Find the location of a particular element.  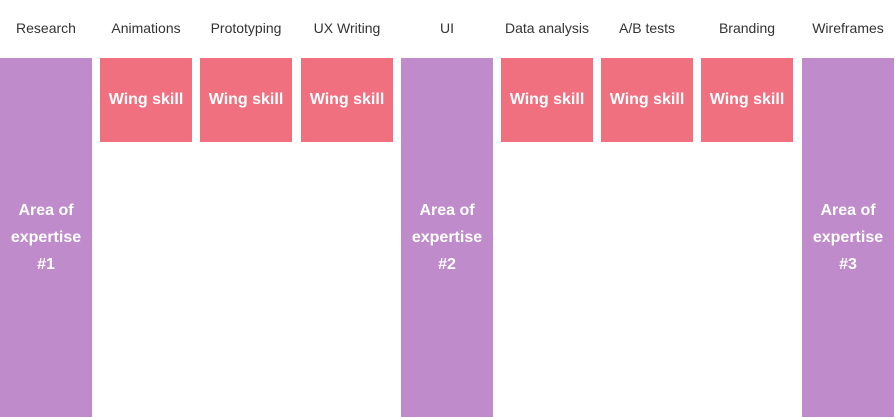

area-of-expertise: Area of expertise #3 is located at coordinates (848, 237).